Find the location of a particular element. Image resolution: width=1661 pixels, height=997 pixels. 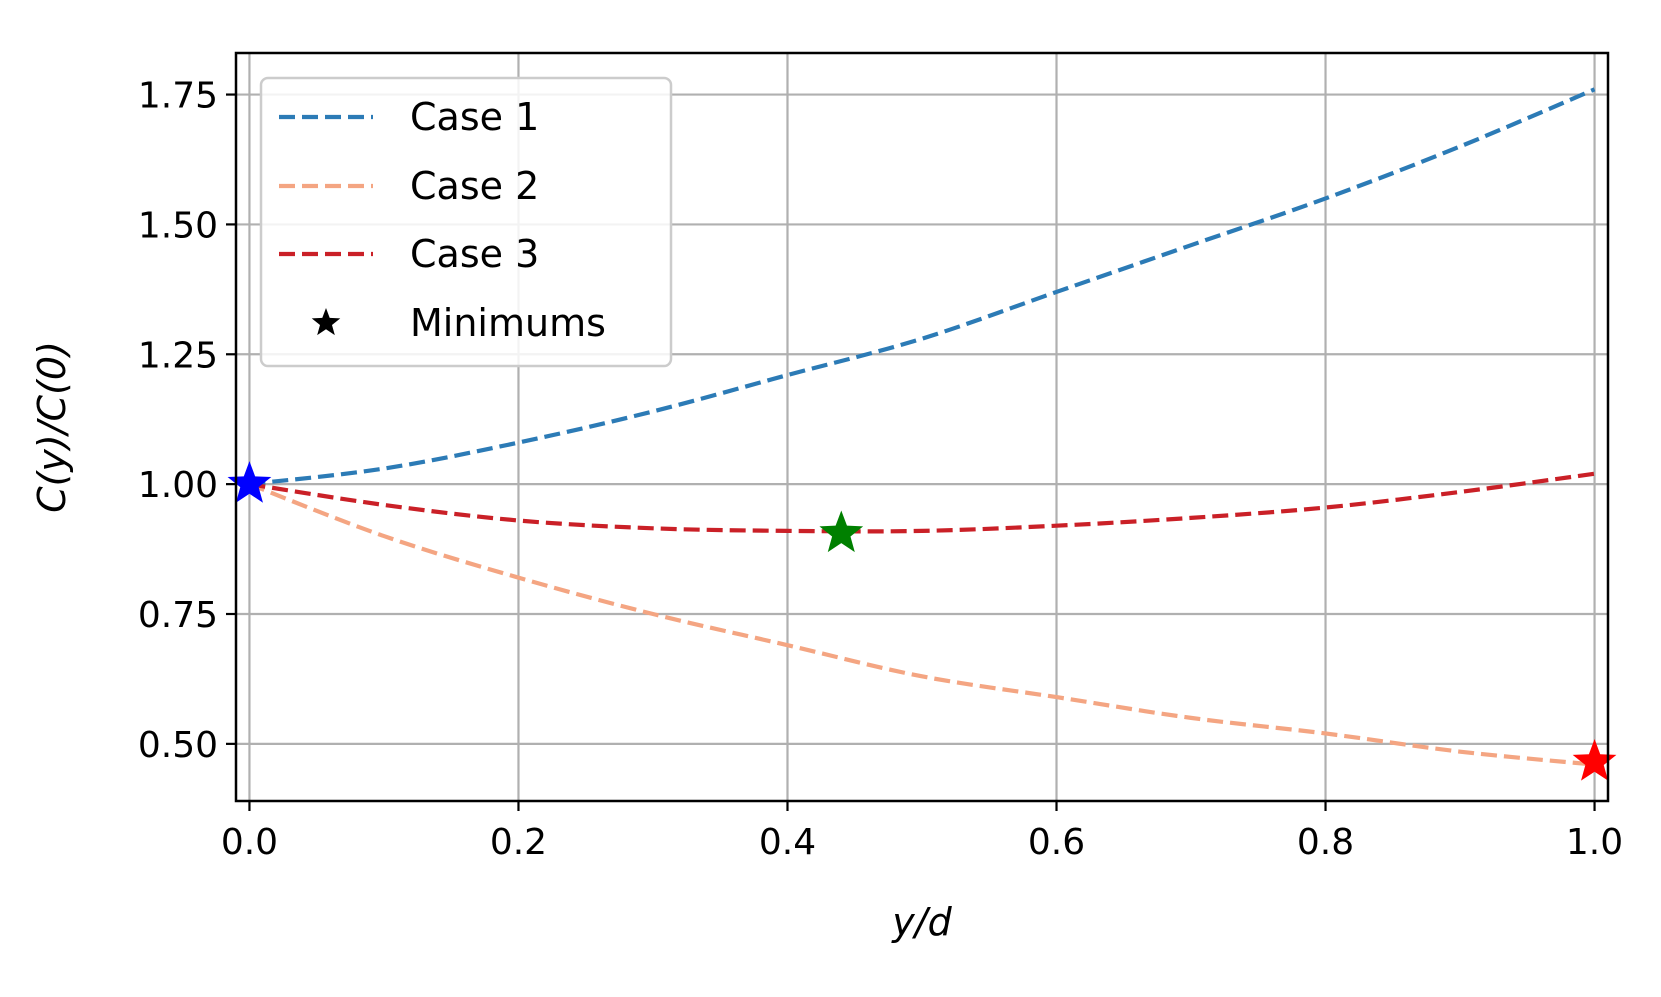

y-axis-ticks: 0.50 0.75 1.00 1.25 1.50 1.75 is located at coordinates (187, 421).